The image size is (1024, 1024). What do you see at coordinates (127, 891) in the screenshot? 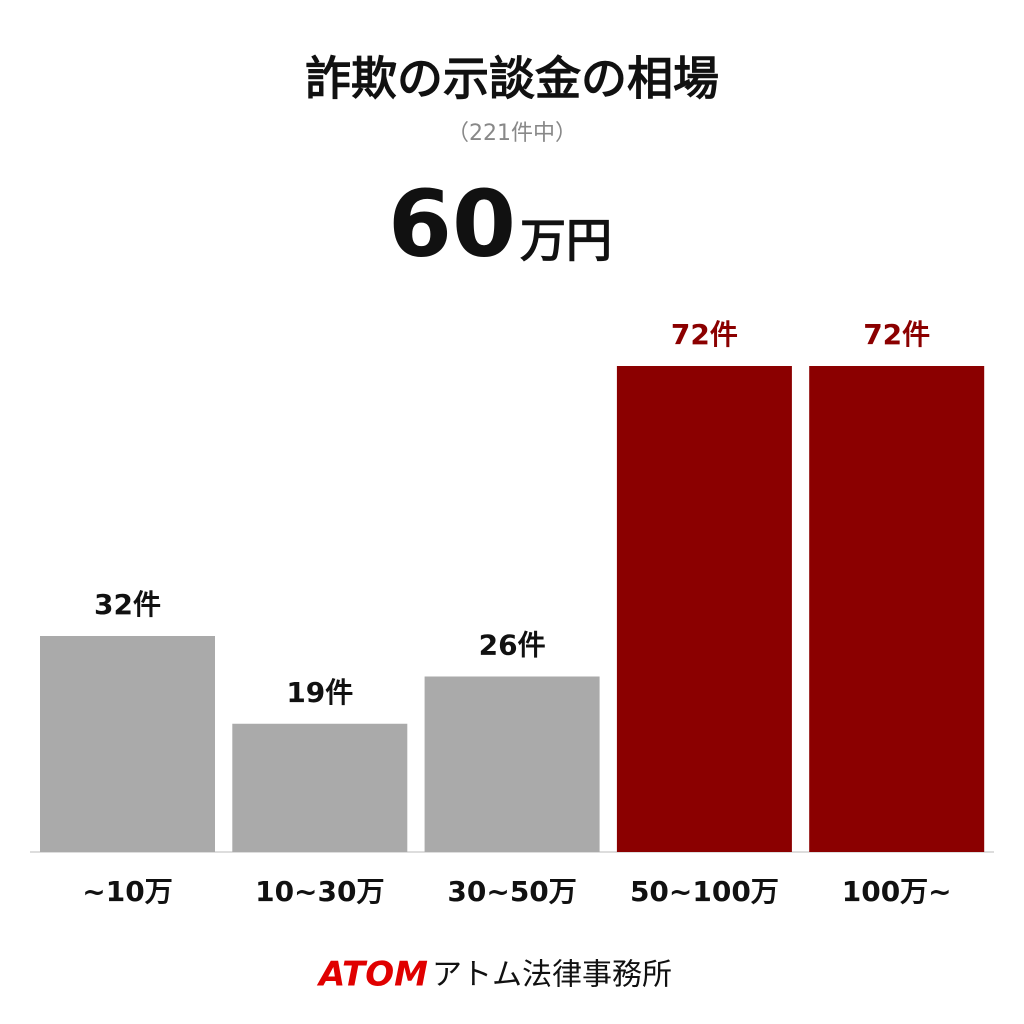
I see `x-tick-label: ~10万` at bounding box center [127, 891].